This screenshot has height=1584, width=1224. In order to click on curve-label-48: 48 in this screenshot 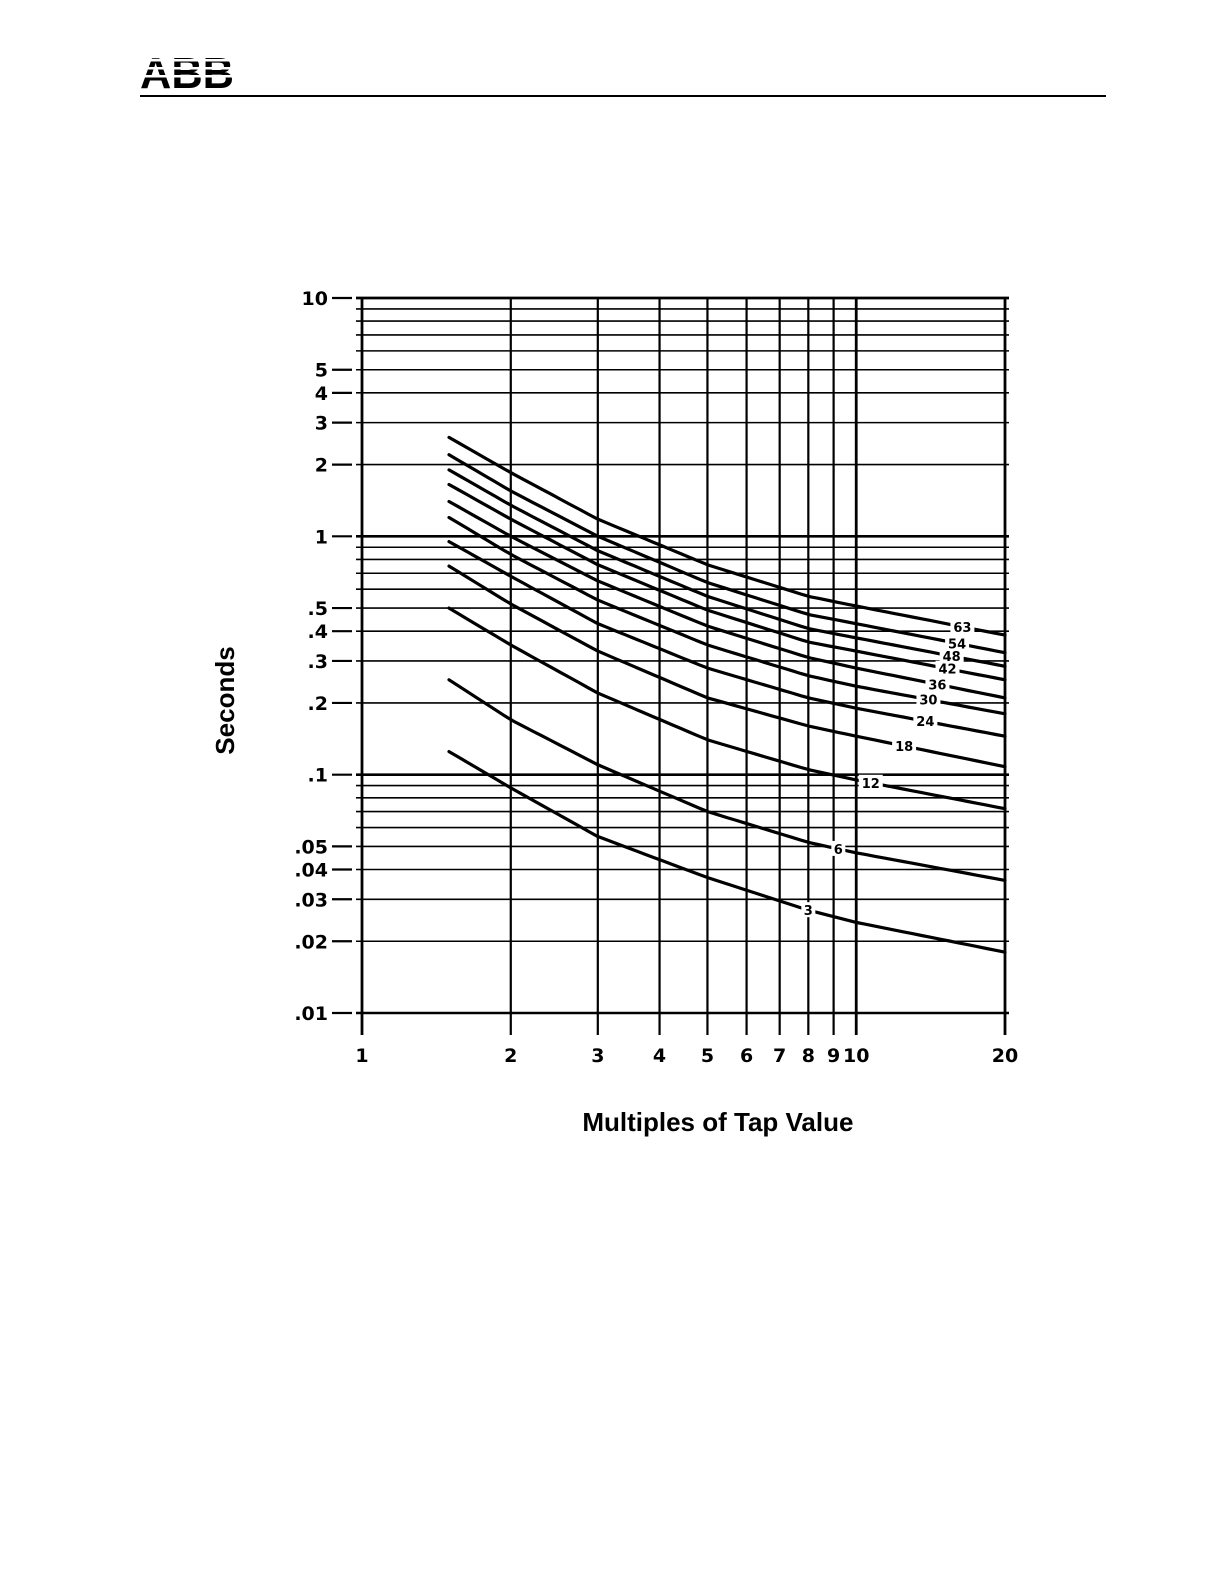, I will do `click(952, 657)`.